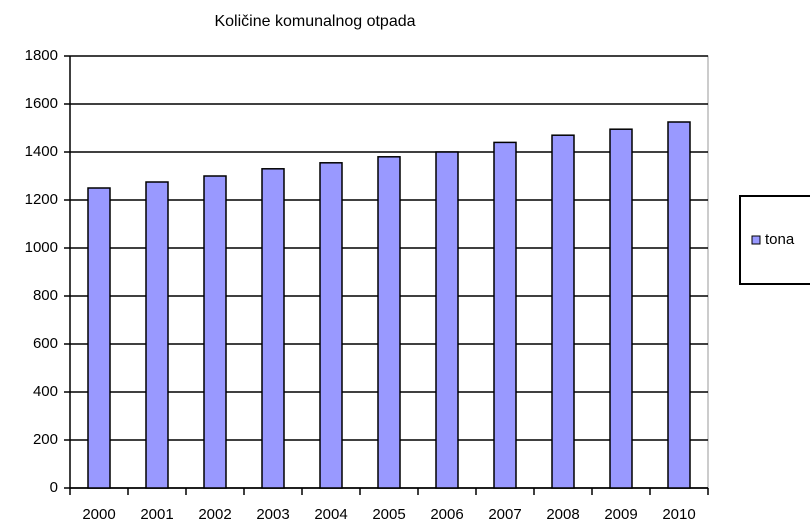 Image resolution: width=810 pixels, height=530 pixels. What do you see at coordinates (780, 239) in the screenshot?
I see `legend-label: tona` at bounding box center [780, 239].